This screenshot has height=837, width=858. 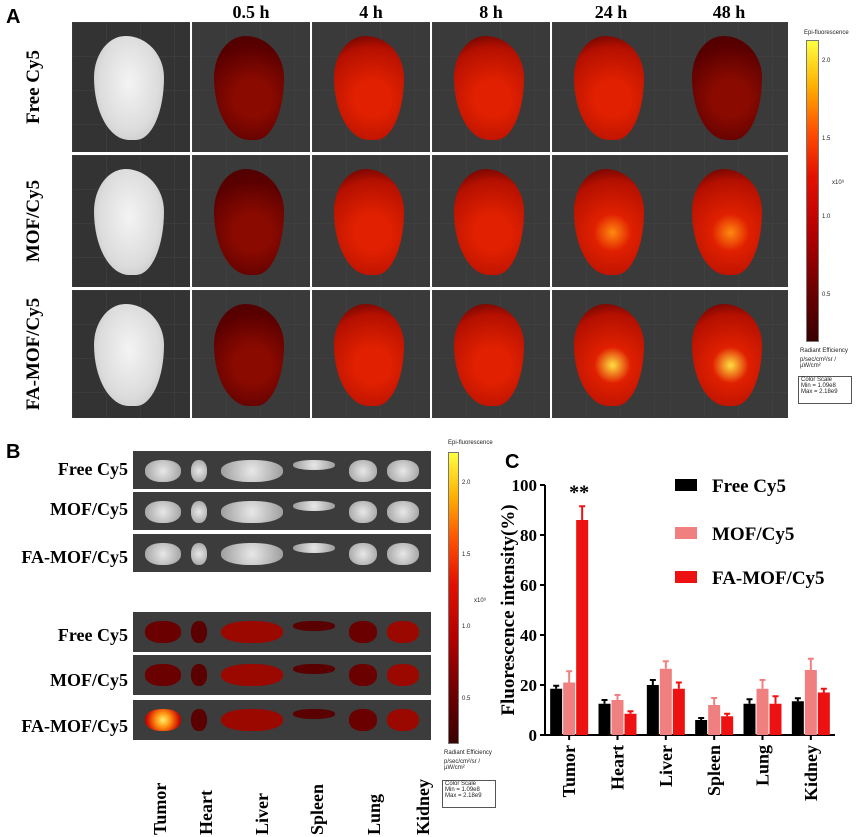 What do you see at coordinates (371, 12) in the screenshot?
I see `time-point-label: 4 h` at bounding box center [371, 12].